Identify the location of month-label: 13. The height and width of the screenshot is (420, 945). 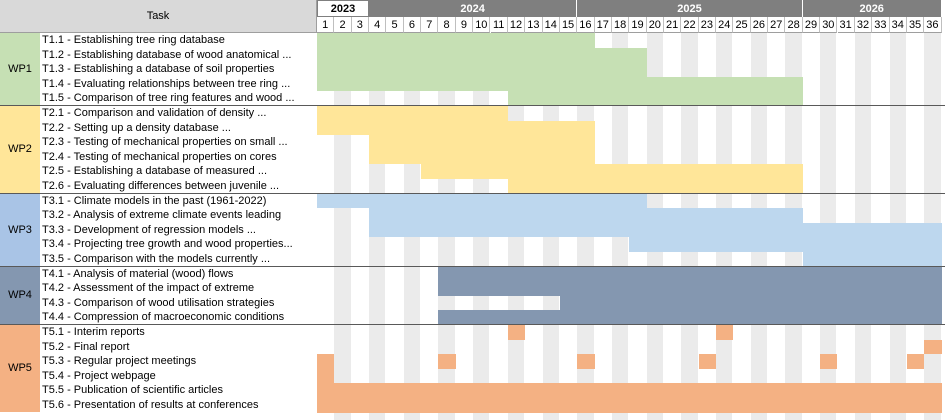
(533, 24).